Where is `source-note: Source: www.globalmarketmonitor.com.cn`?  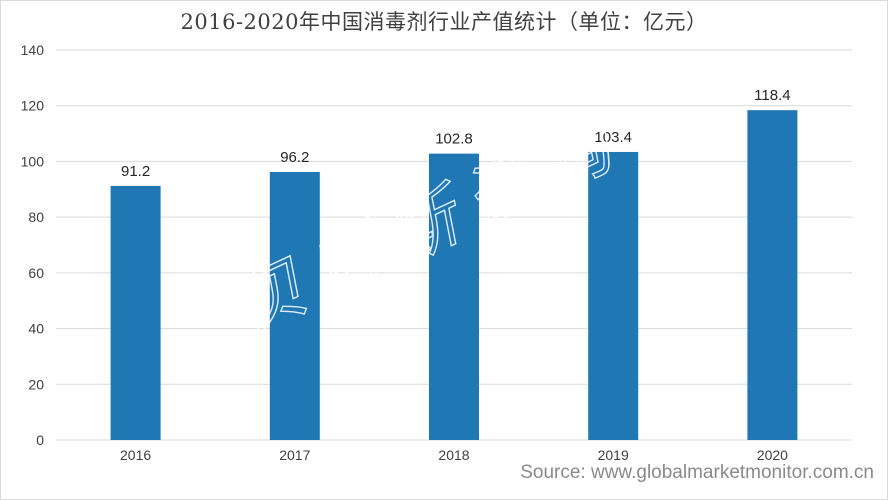 source-note: Source: www.globalmarketmonitor.com.cn is located at coordinates (697, 472).